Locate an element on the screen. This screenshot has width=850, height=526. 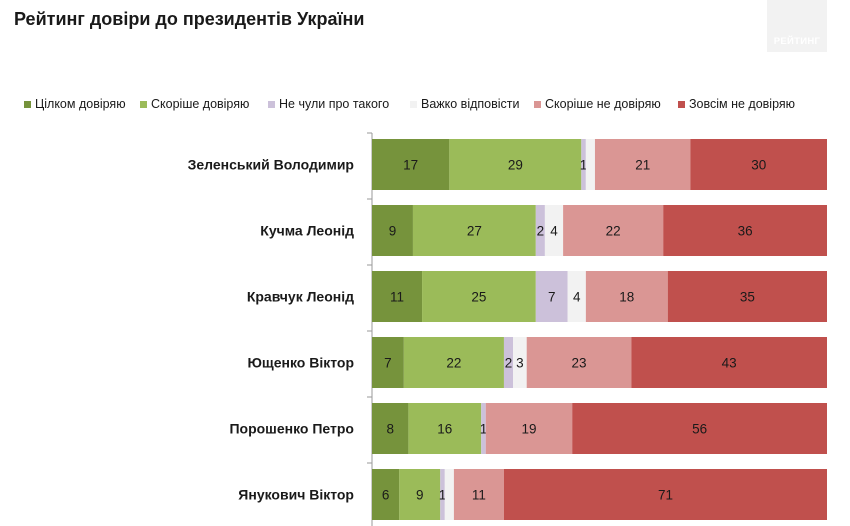
data-label: 35 is located at coordinates (747, 297).